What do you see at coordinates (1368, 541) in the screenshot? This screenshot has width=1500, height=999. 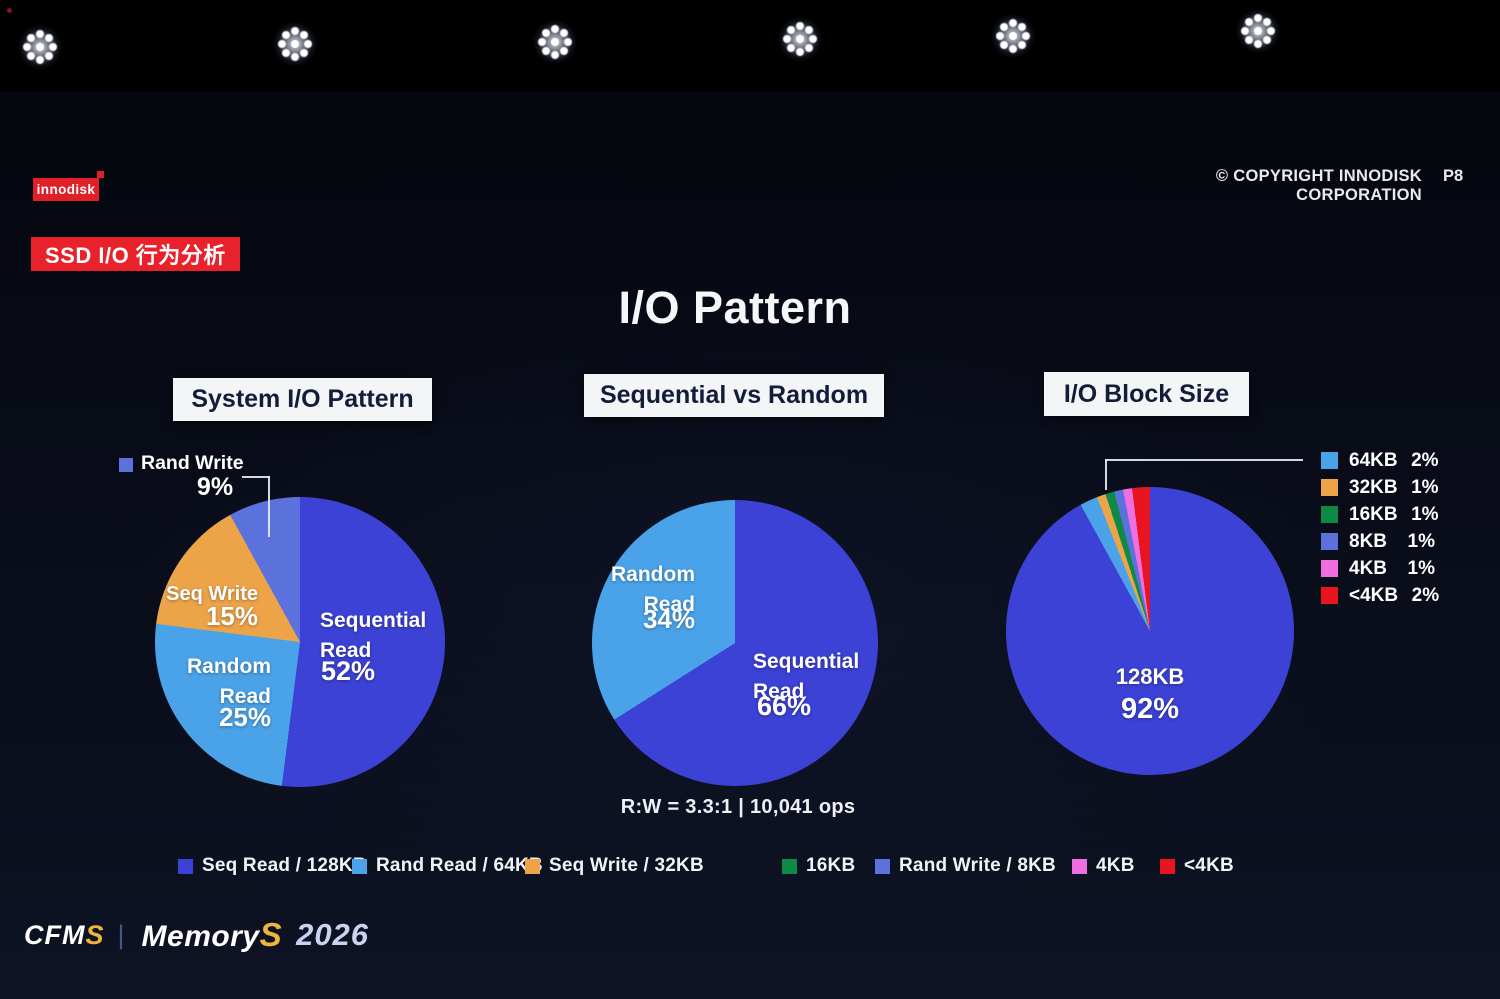 I see `legend-label: 8KB` at bounding box center [1368, 541].